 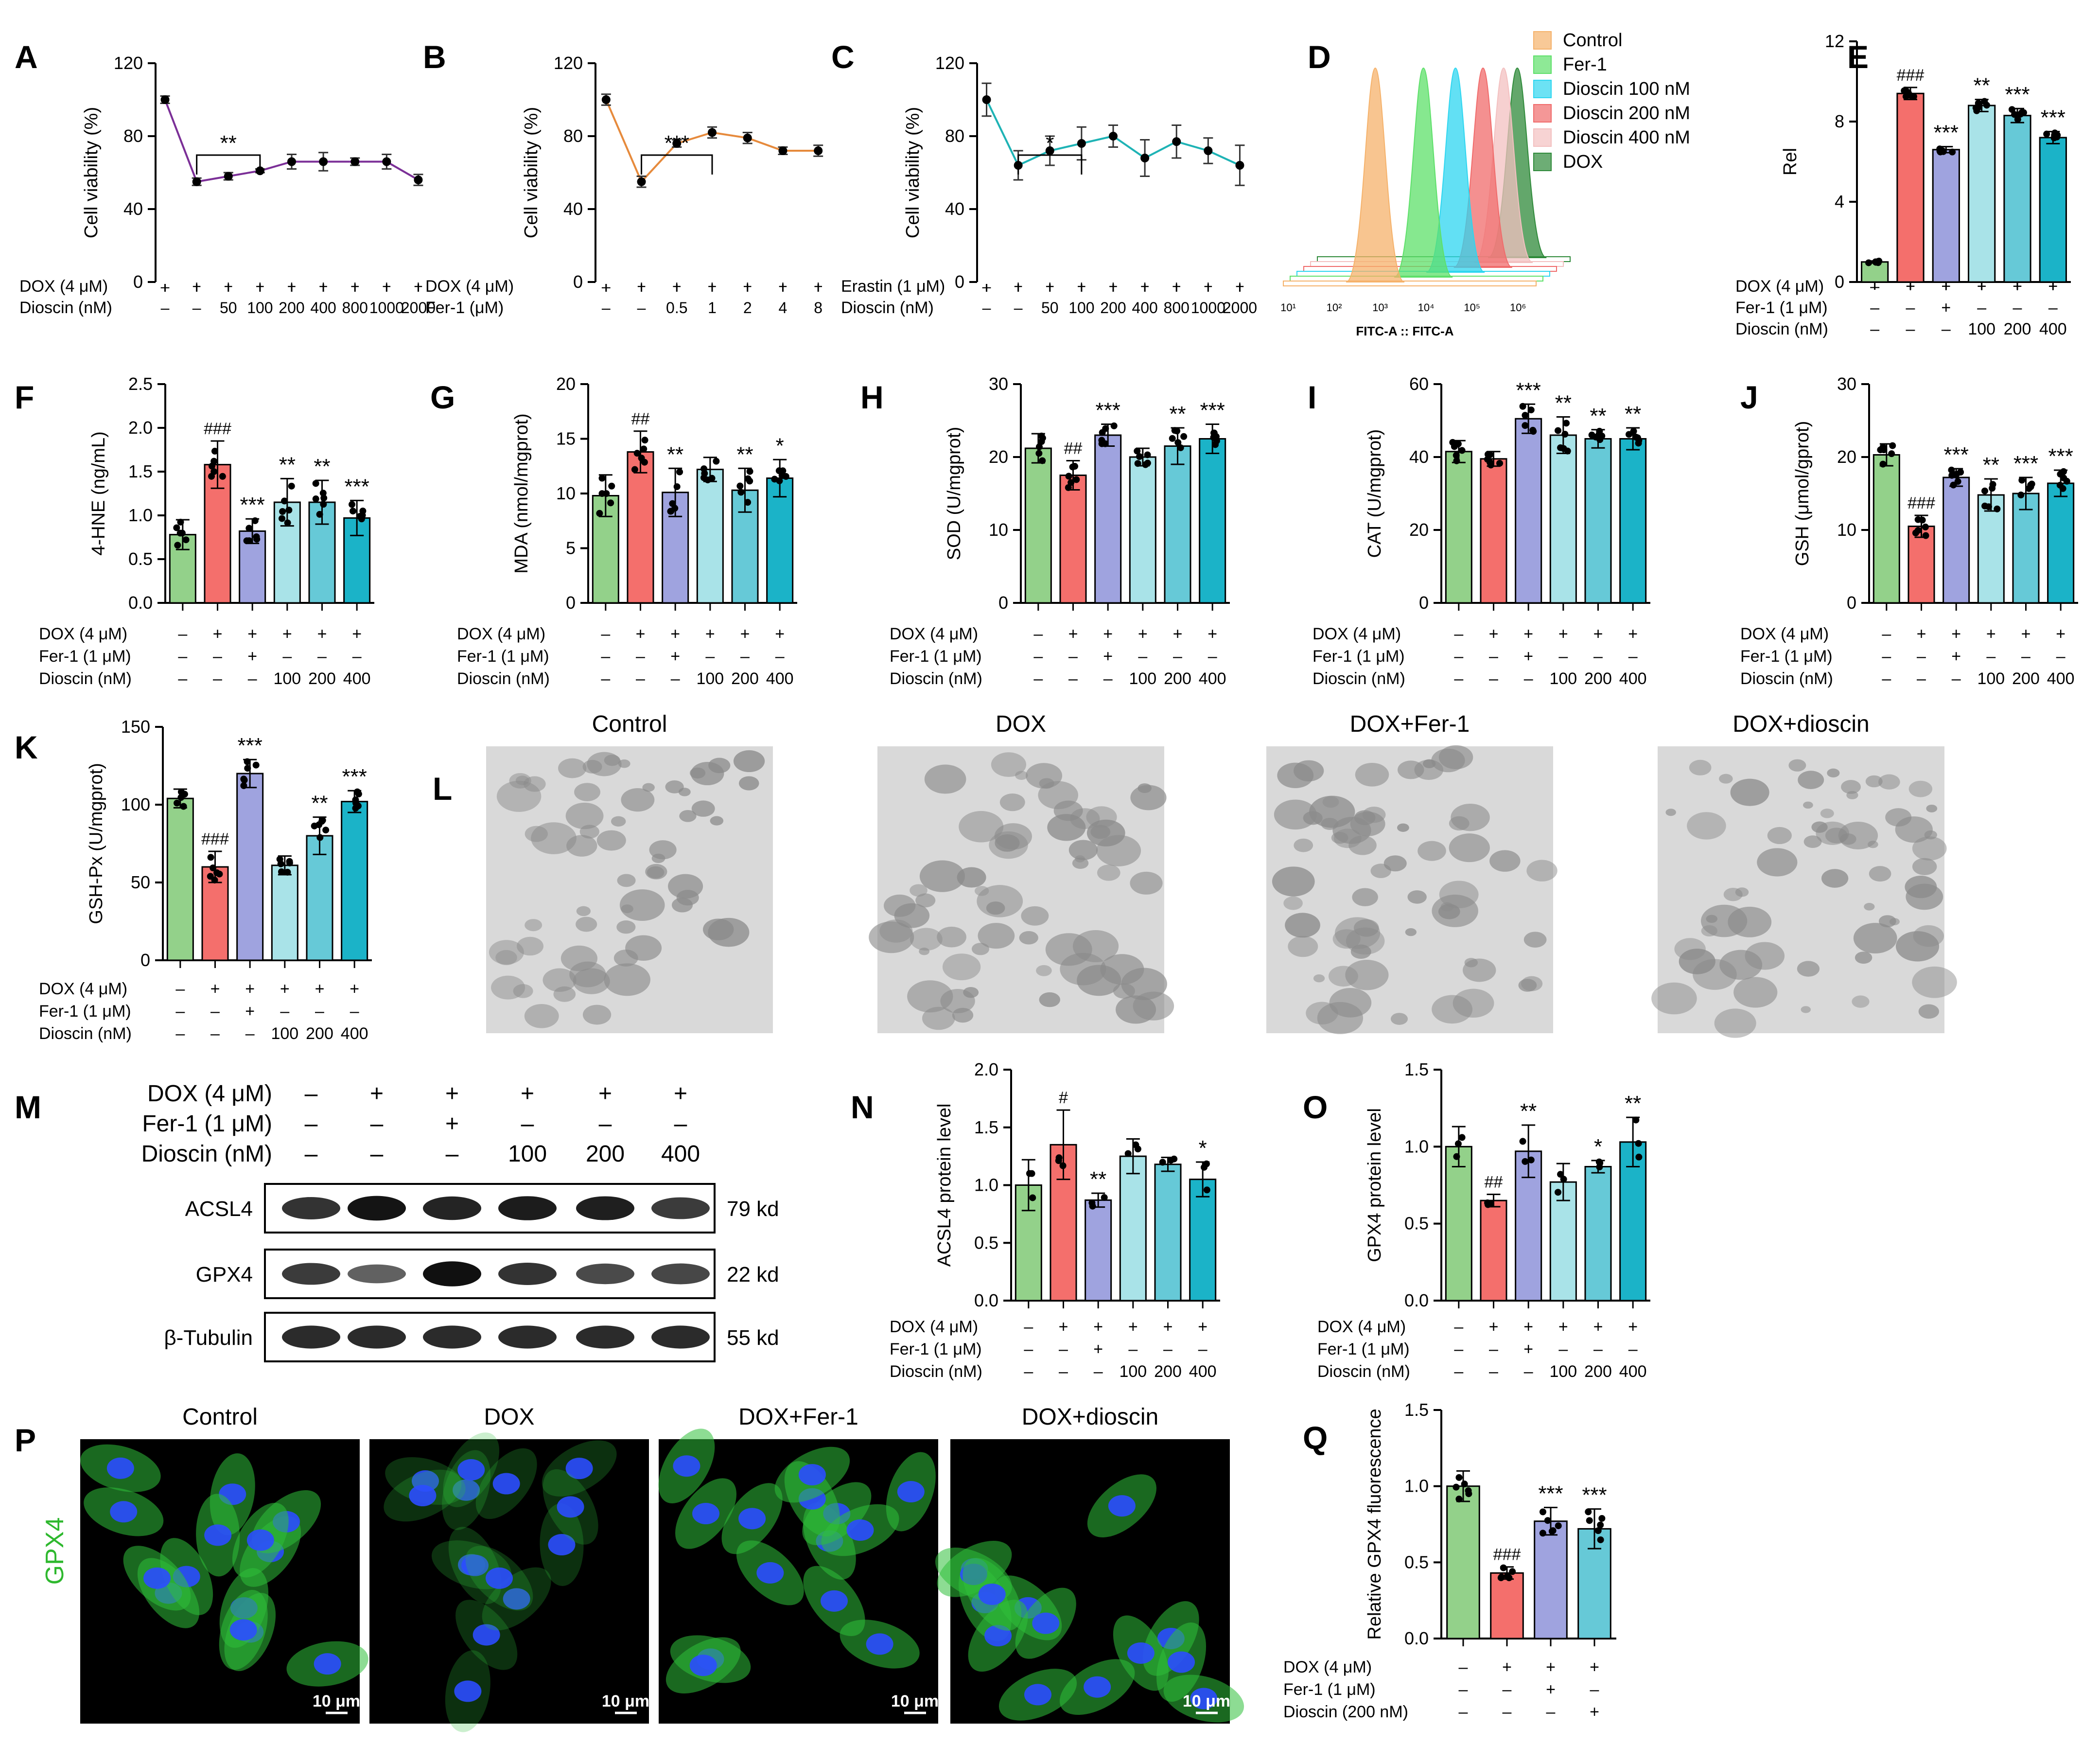 I want to click on row-label: Dioscin (nM), so click(x=1363, y=1371).